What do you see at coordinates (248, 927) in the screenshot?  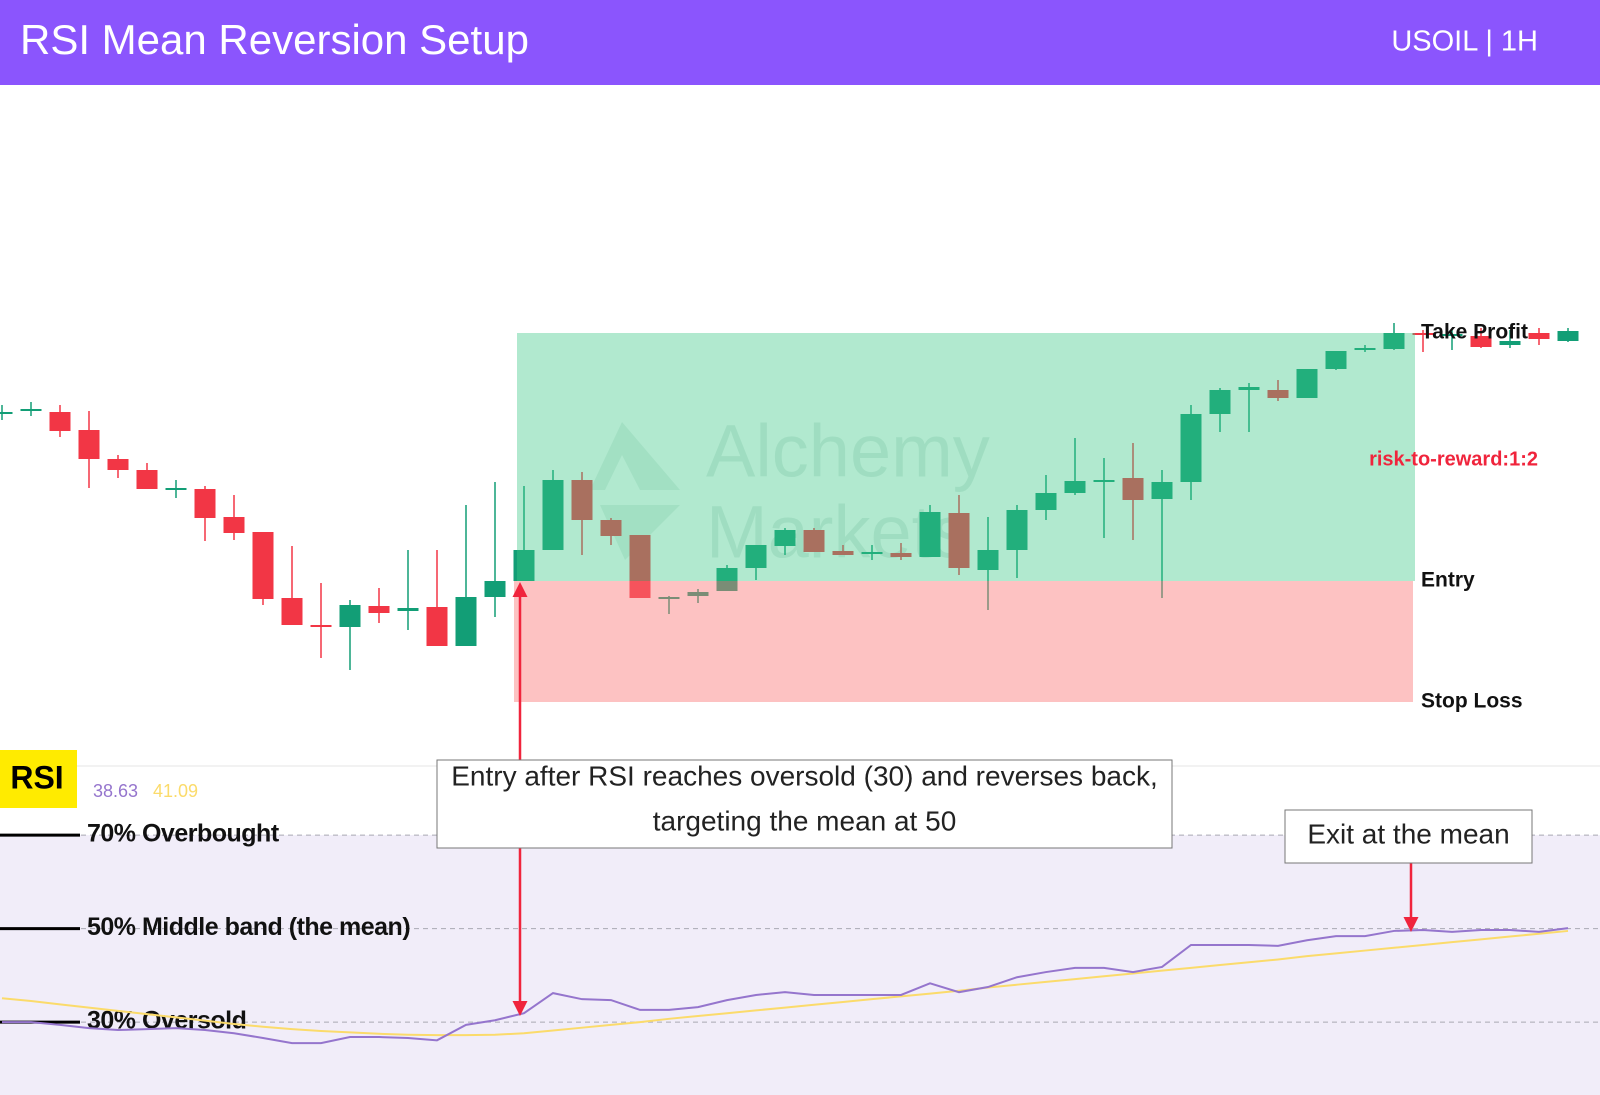 I see `level-label: 50% Middle band (the mean)` at bounding box center [248, 927].